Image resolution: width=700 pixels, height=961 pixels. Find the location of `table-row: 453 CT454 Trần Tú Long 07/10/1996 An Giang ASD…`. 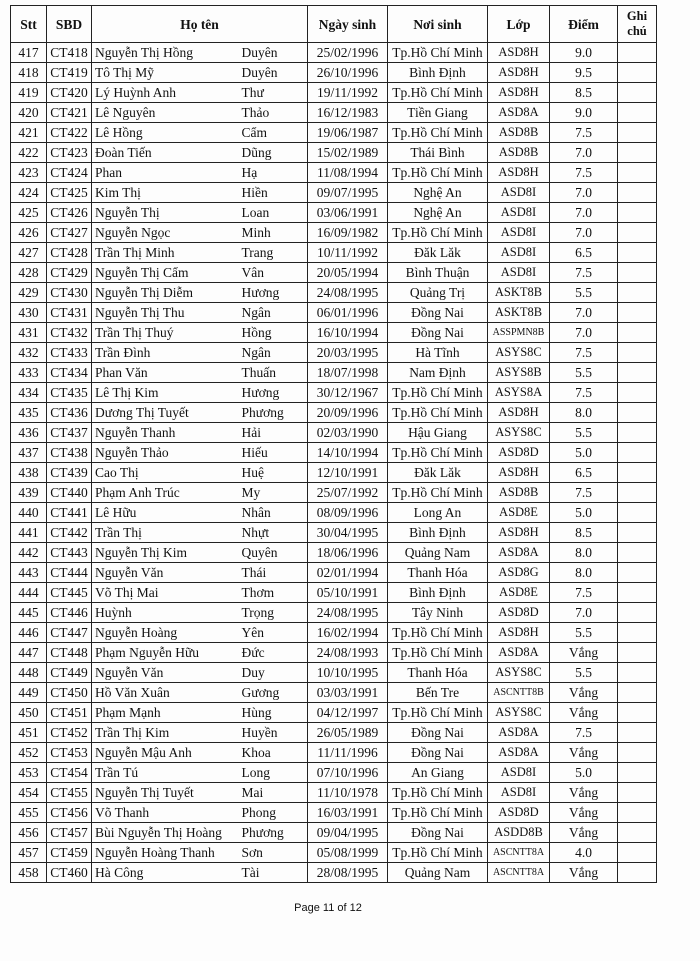

table-row: 453 CT454 Trần Tú Long 07/10/1996 An Giang ASD… is located at coordinates (333, 772).